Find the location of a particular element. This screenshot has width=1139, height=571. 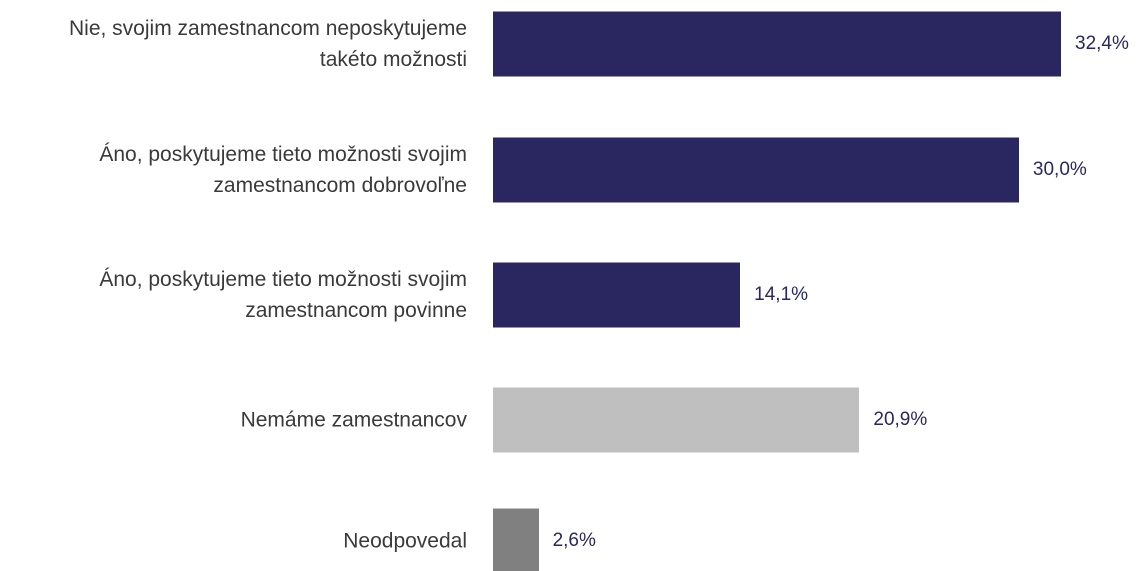

category-label: Neodpovedal is located at coordinates (405, 541).